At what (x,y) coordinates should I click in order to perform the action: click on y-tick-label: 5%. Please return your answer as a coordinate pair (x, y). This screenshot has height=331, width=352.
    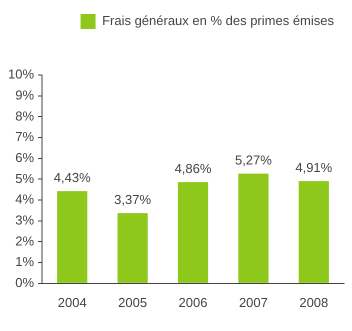
    Looking at the image, I should click on (24, 178).